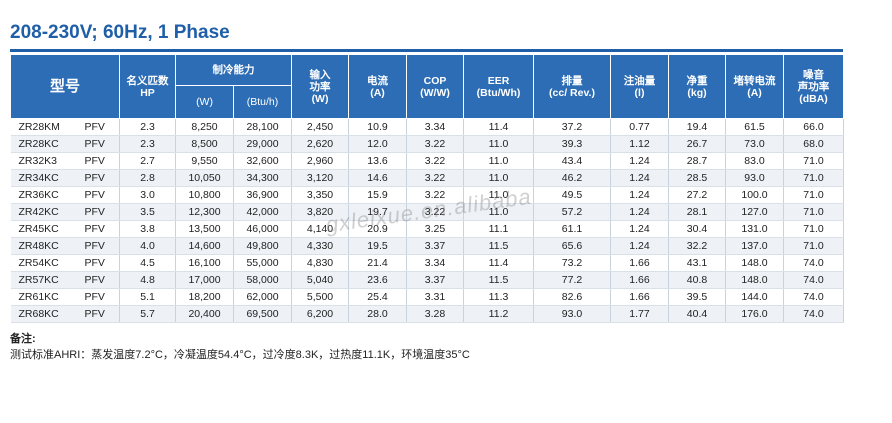 This screenshot has height=423, width=892. What do you see at coordinates (320, 144) in the screenshot?
I see `table-cell: 2,620` at bounding box center [320, 144].